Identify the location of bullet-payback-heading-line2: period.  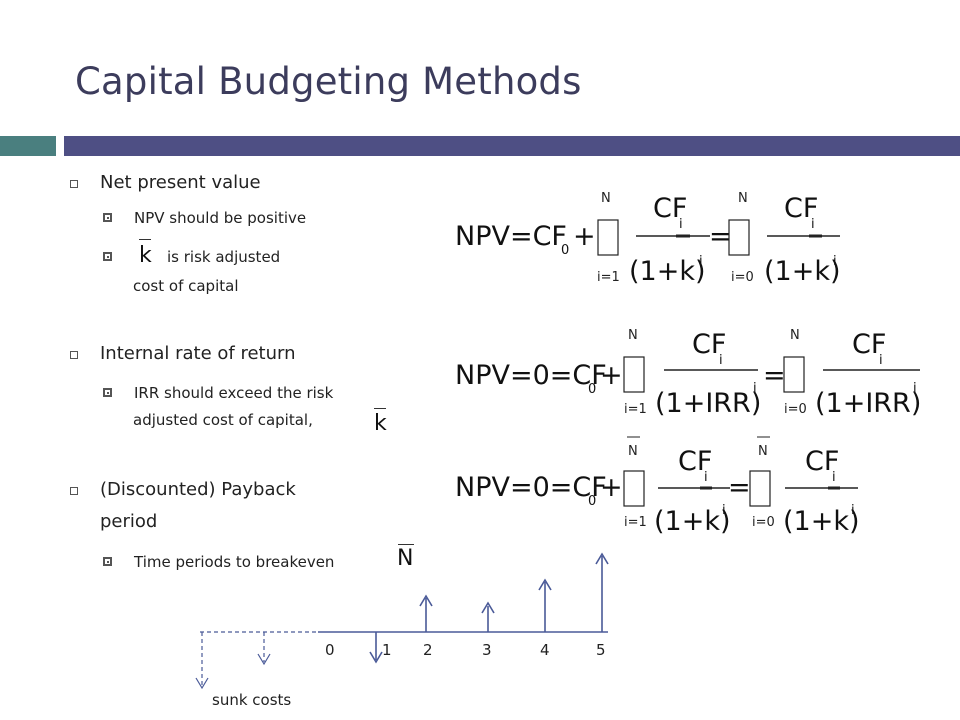
(129, 521).